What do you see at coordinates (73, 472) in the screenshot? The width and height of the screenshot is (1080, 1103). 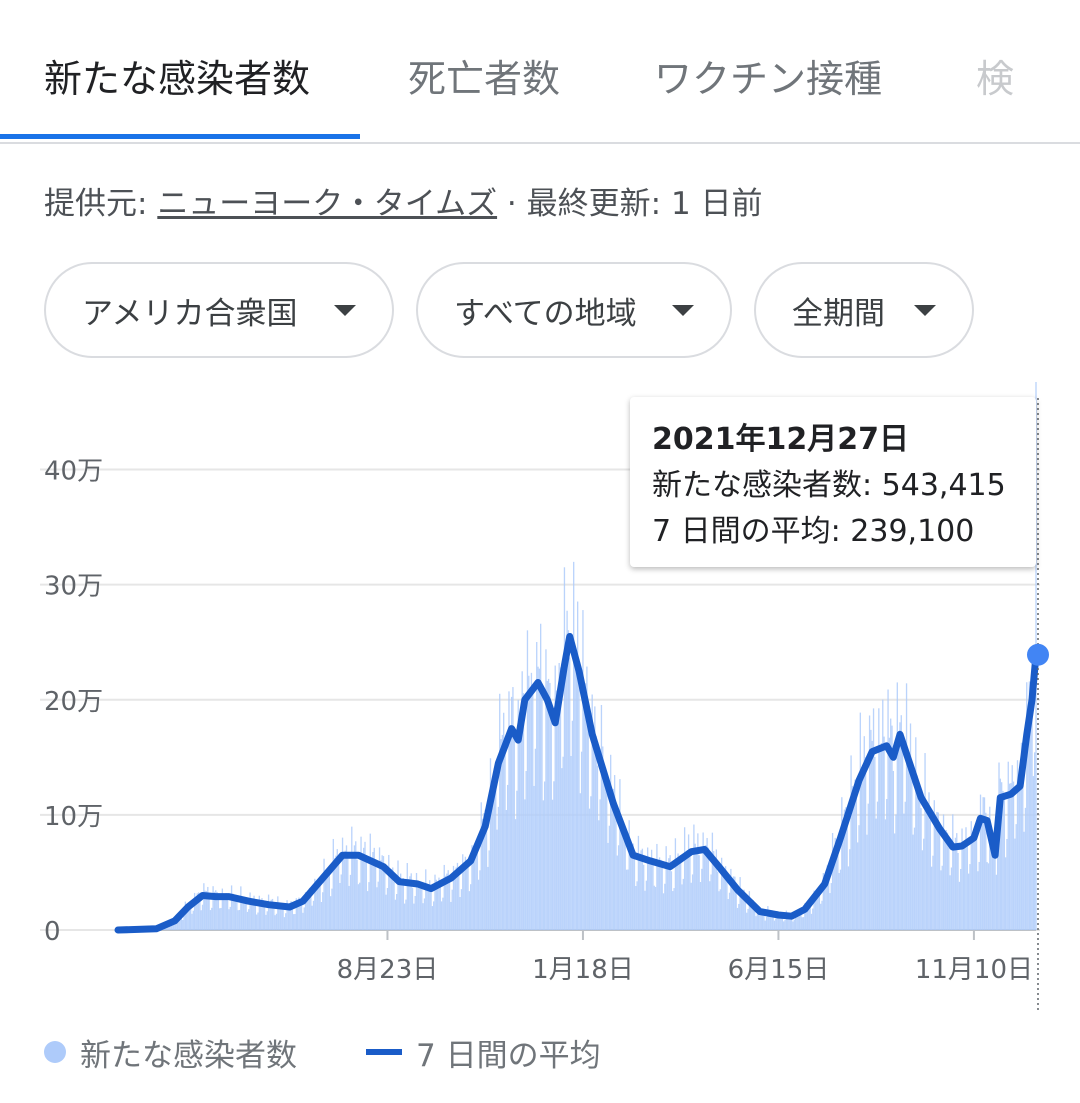 I see `y-tick-label: 40万` at bounding box center [73, 472].